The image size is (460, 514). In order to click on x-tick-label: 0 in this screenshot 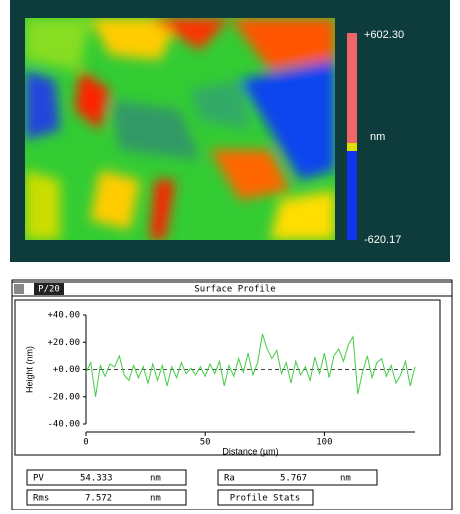, I will do `click(85, 443)`.